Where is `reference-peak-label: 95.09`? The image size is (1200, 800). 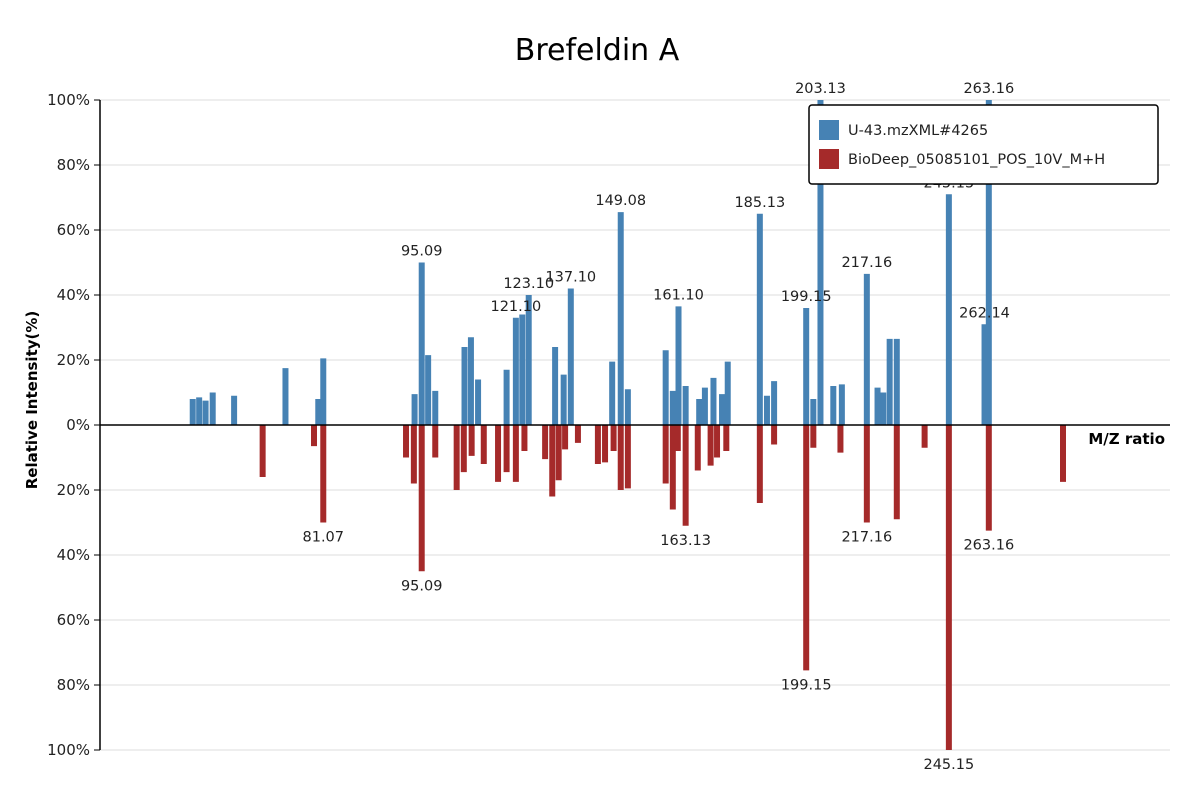
reference-peak-label: 95.09 is located at coordinates (422, 586).